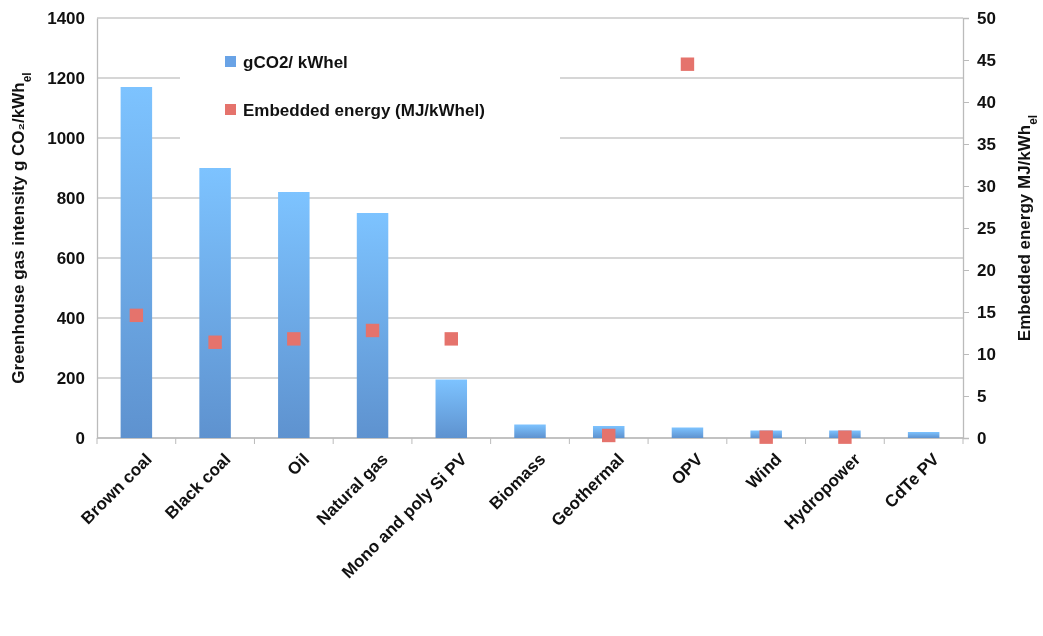 This screenshot has height=636, width=1043. What do you see at coordinates (295, 62) in the screenshot?
I see `legend-label: gCO2/ kWhel` at bounding box center [295, 62].